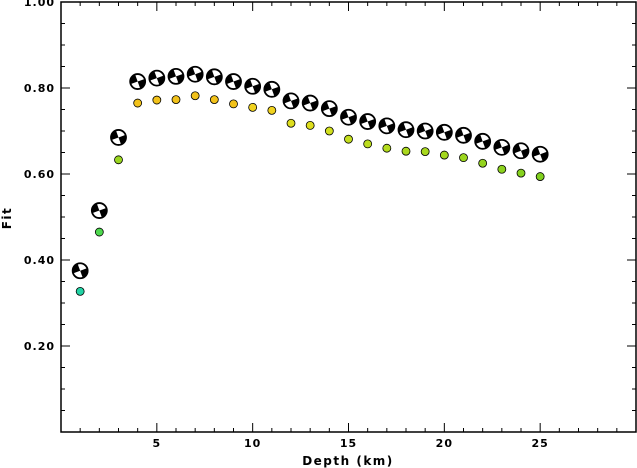 The height and width of the screenshot is (468, 637). I want to click on x-tick-label: 25, so click(540, 443).